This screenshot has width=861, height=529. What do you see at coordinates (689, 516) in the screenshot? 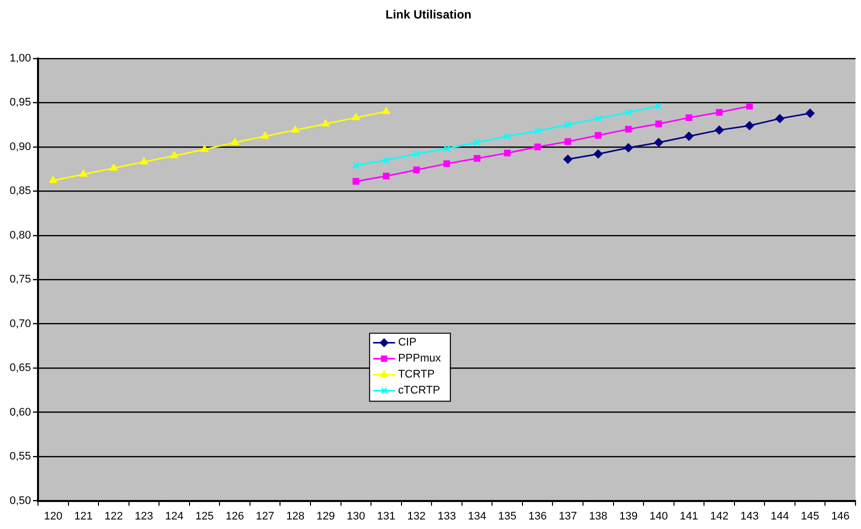
I see `x-tick-label: 141` at bounding box center [689, 516].